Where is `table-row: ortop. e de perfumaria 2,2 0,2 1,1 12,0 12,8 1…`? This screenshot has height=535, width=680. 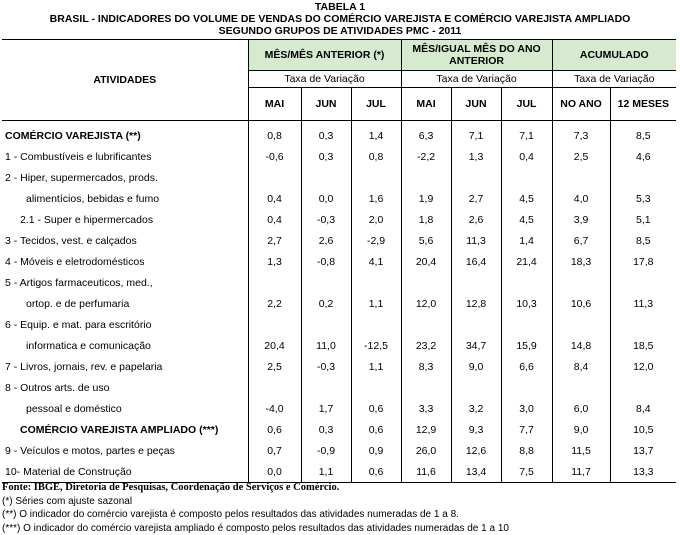 table-row: ortop. e de perfumaria 2,2 0,2 1,1 12,0 12,8 1… is located at coordinates (339, 303).